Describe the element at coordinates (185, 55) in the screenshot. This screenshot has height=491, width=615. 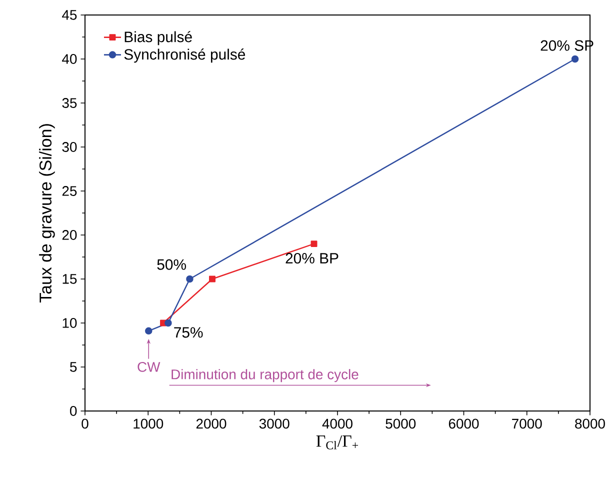
I see `legend-label: Synchronisé pulsé` at that location.